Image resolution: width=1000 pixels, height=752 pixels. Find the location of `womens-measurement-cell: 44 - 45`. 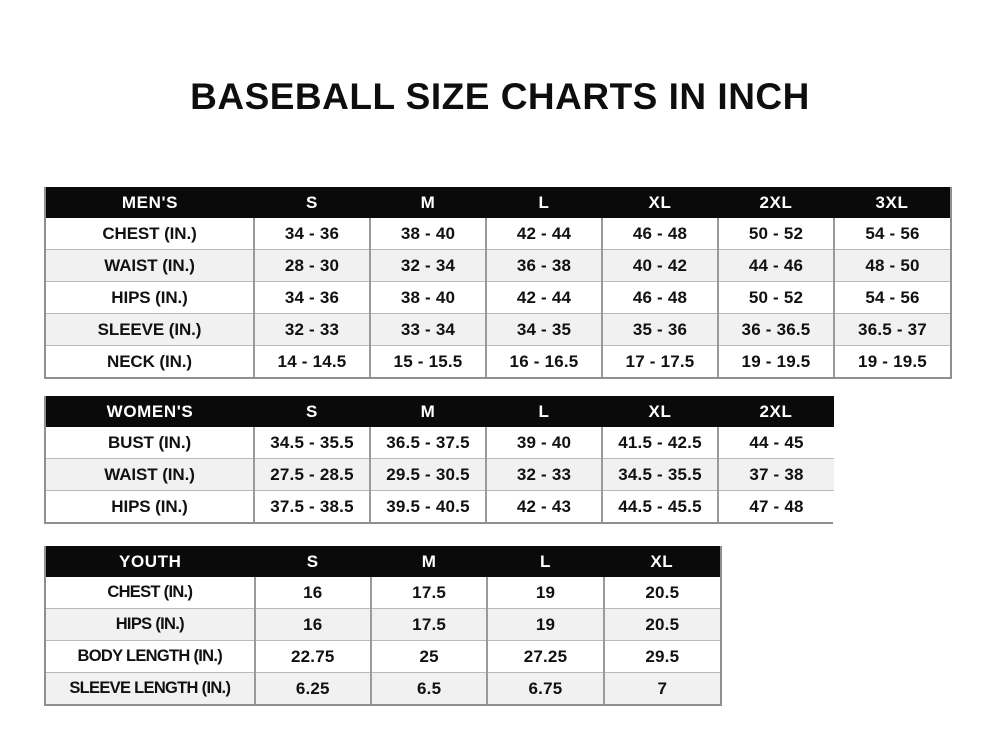

womens-measurement-cell: 44 - 45 is located at coordinates (776, 443).